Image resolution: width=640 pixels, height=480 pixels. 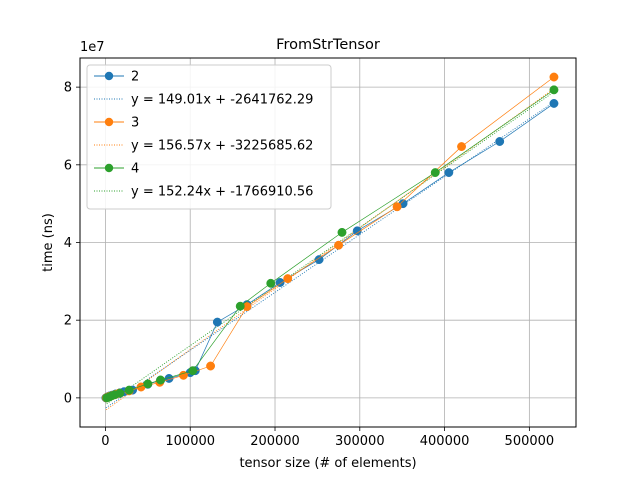 What do you see at coordinates (135, 169) in the screenshot?
I see `legend-label-4: 4` at bounding box center [135, 169].